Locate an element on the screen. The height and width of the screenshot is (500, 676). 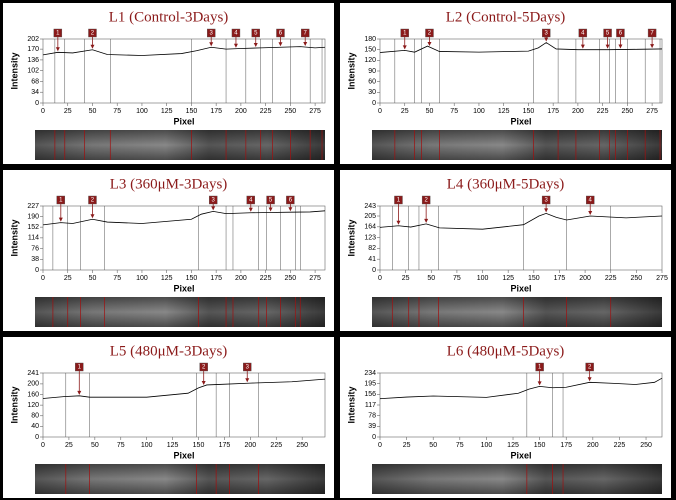
y-tick-label: 234 is located at coordinates (370, 373).